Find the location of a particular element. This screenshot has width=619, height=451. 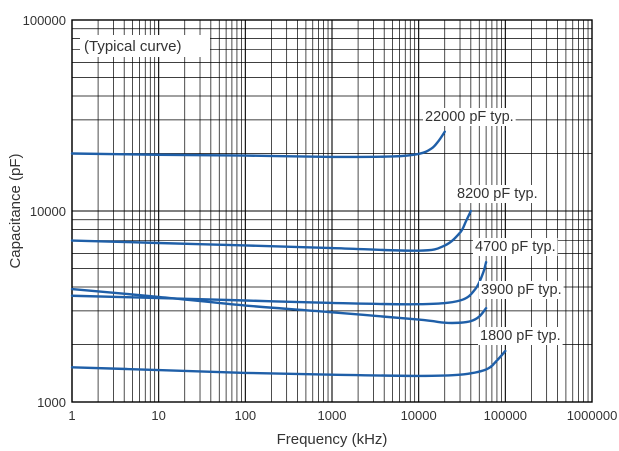

x-tick-label: 1000000 is located at coordinates (592, 415).